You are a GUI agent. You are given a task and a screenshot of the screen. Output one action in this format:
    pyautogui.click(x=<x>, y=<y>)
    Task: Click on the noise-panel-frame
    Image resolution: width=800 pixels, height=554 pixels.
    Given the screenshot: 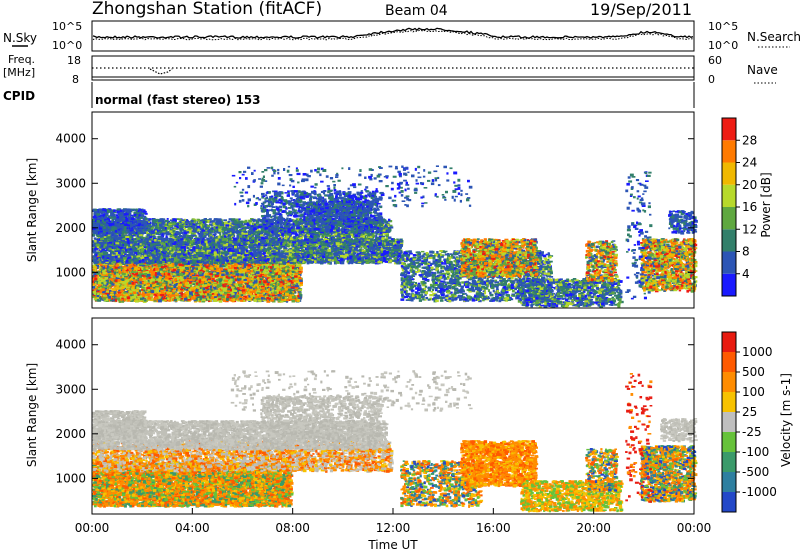 What is the action you would take?
    pyautogui.click(x=393, y=36)
    